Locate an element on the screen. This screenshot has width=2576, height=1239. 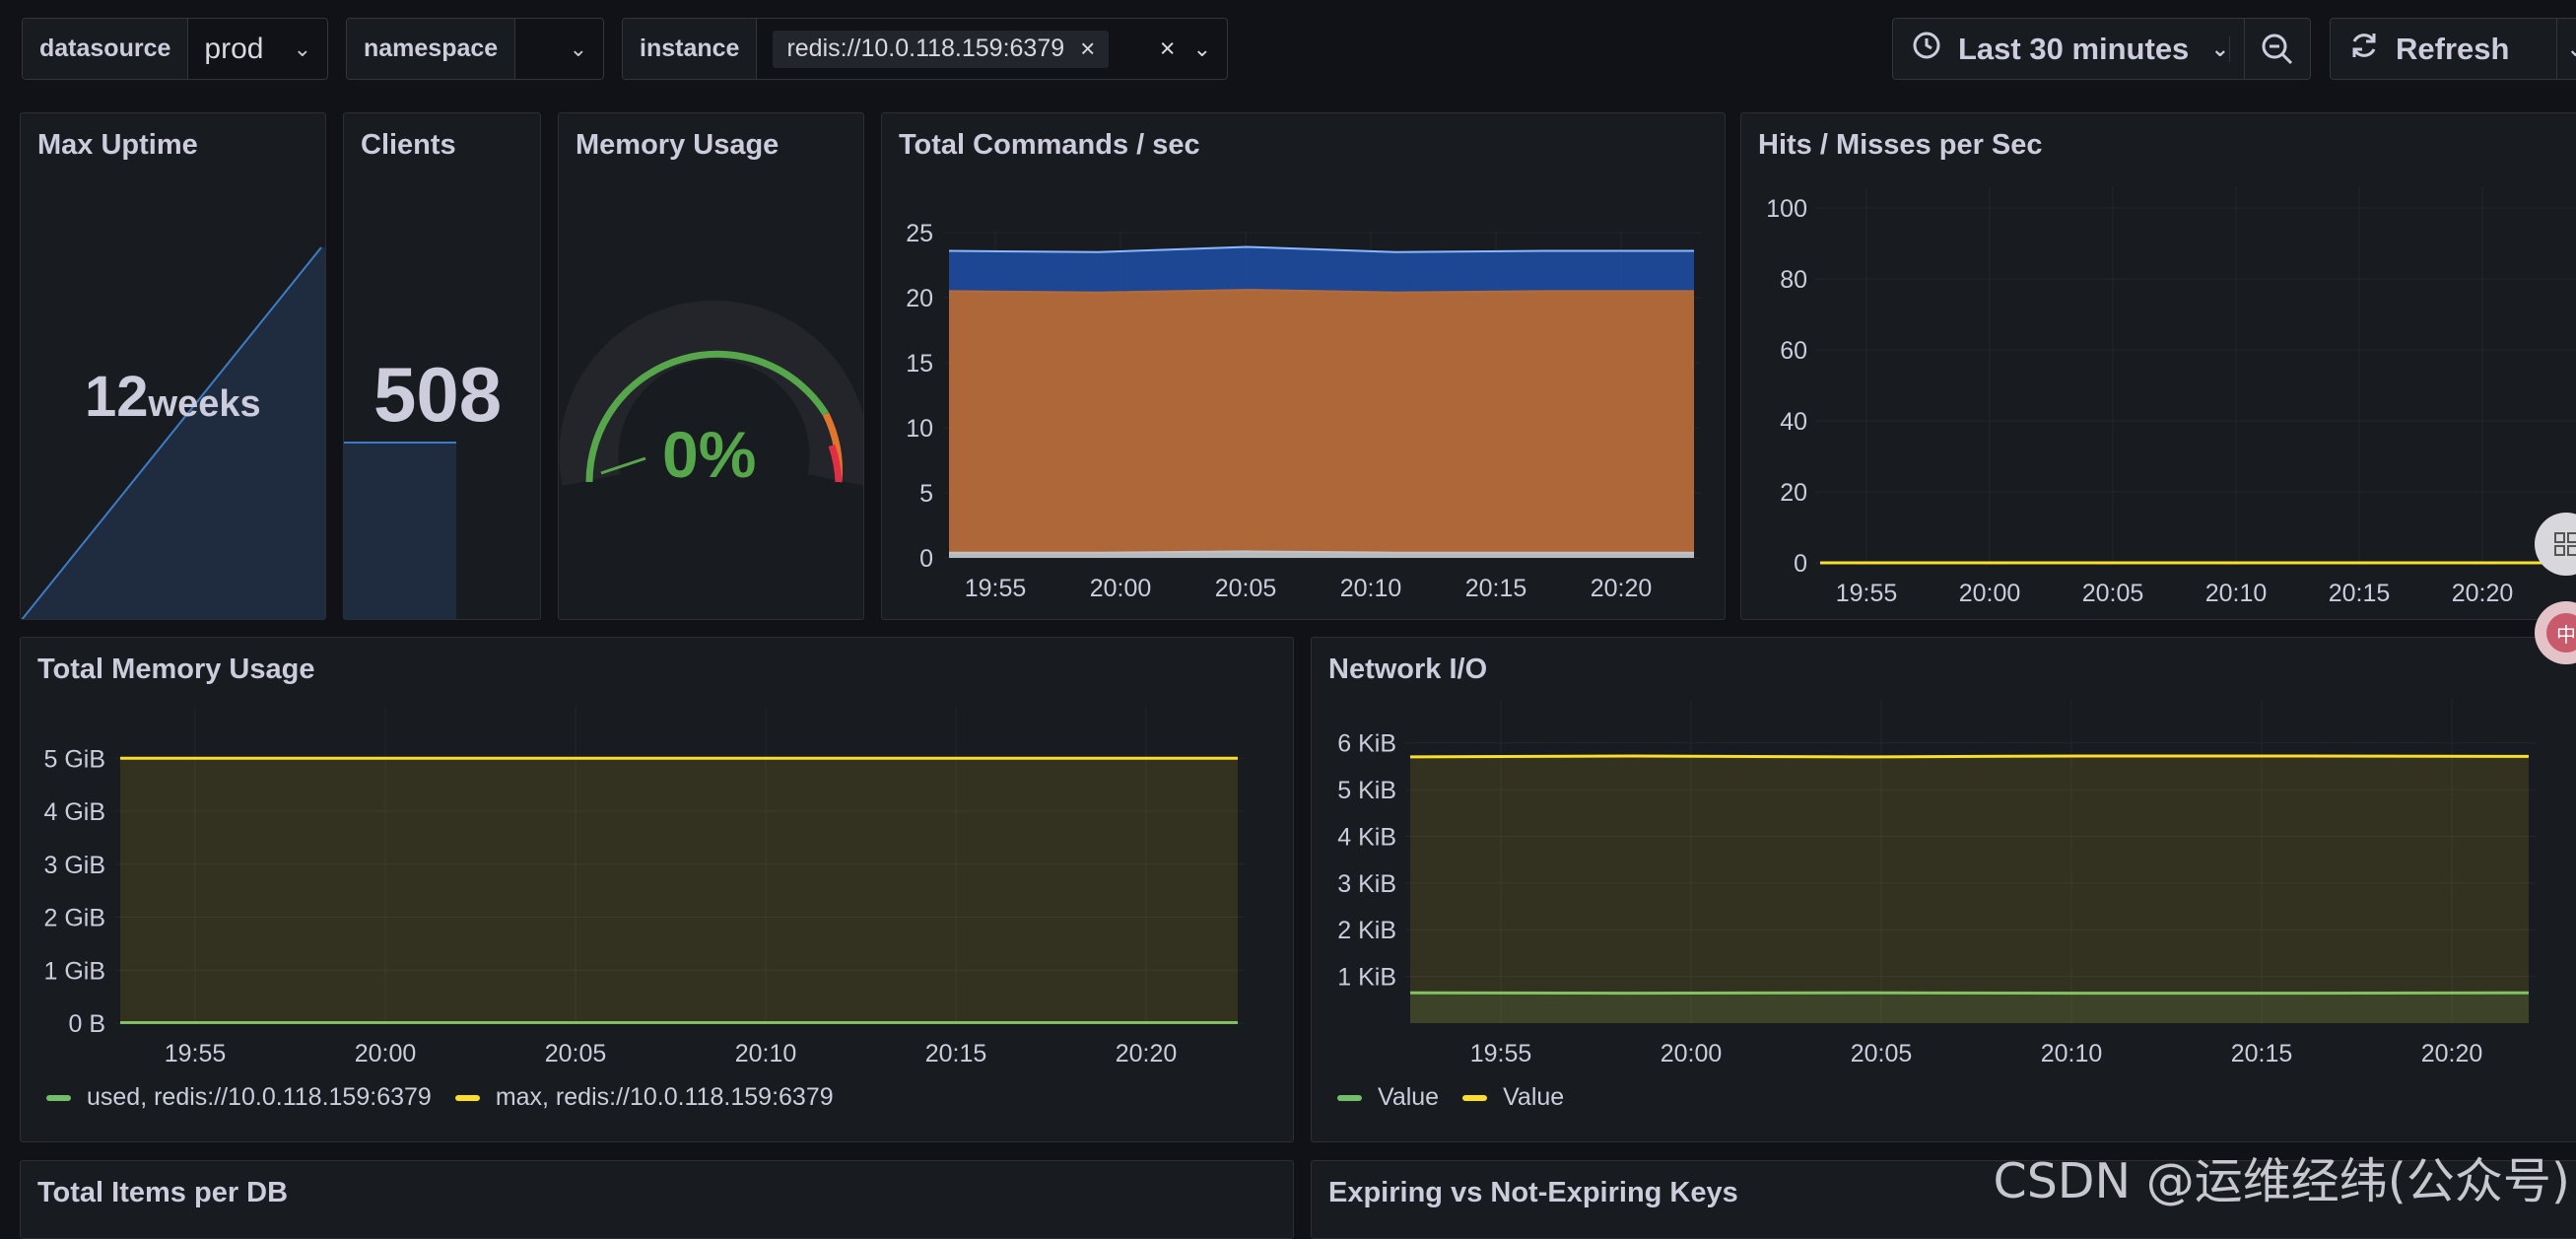
uptime-value: 12weeks is located at coordinates (173, 397).